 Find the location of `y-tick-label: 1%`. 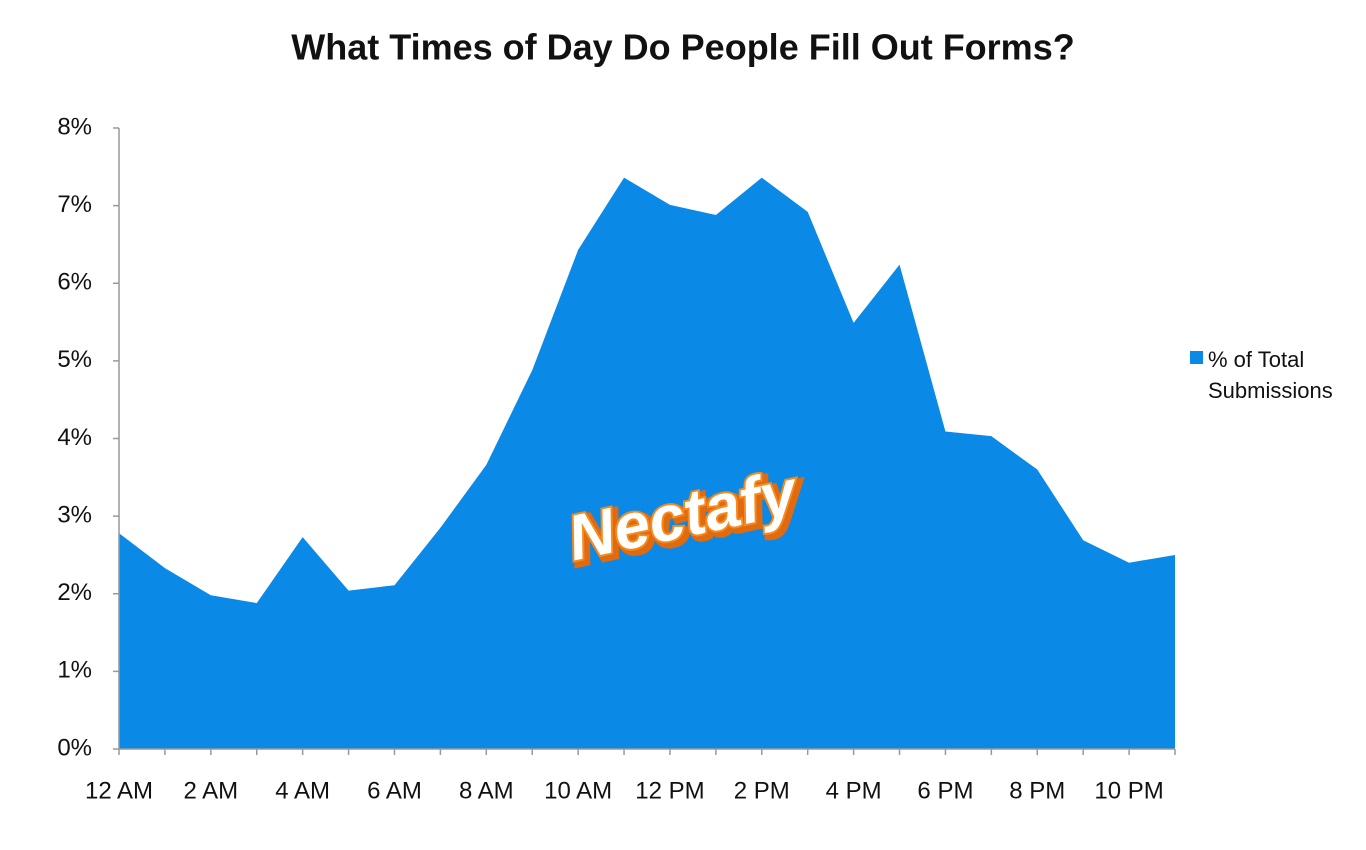

y-tick-label: 1% is located at coordinates (74, 670).